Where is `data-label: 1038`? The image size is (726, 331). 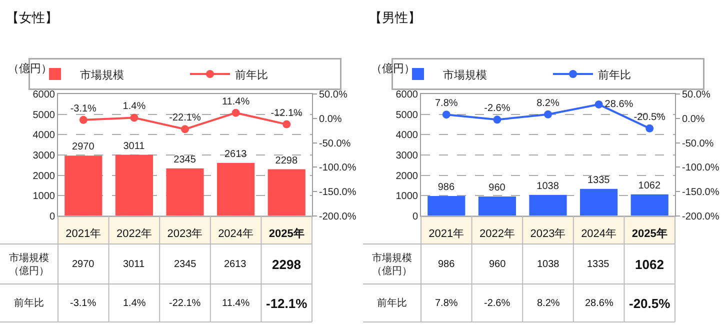
data-label: 1038 is located at coordinates (548, 264).